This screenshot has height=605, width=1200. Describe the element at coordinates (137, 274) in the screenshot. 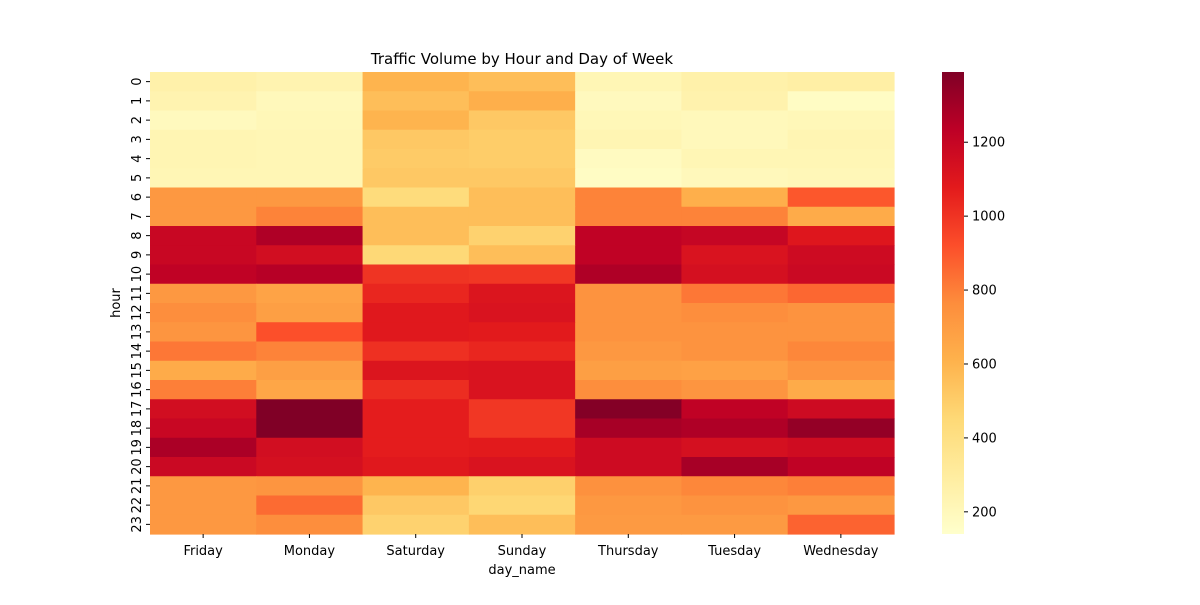

I see `y-tick-label: 10` at that location.